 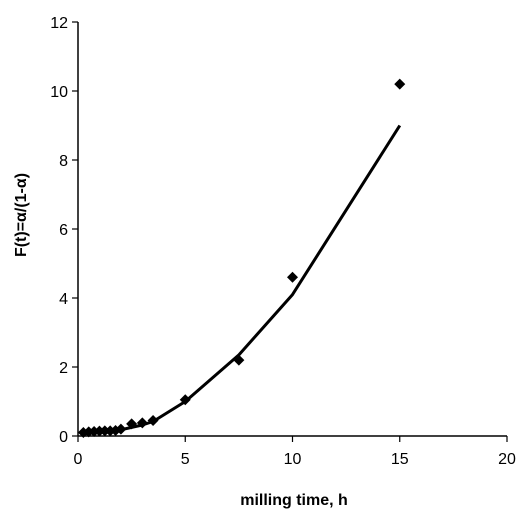 I want to click on x-tick-label: 20, so click(x=507, y=459).